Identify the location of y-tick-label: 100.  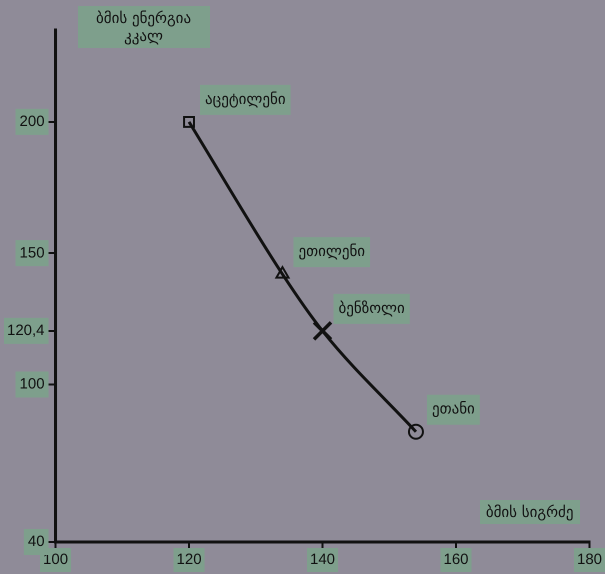
(32, 384).